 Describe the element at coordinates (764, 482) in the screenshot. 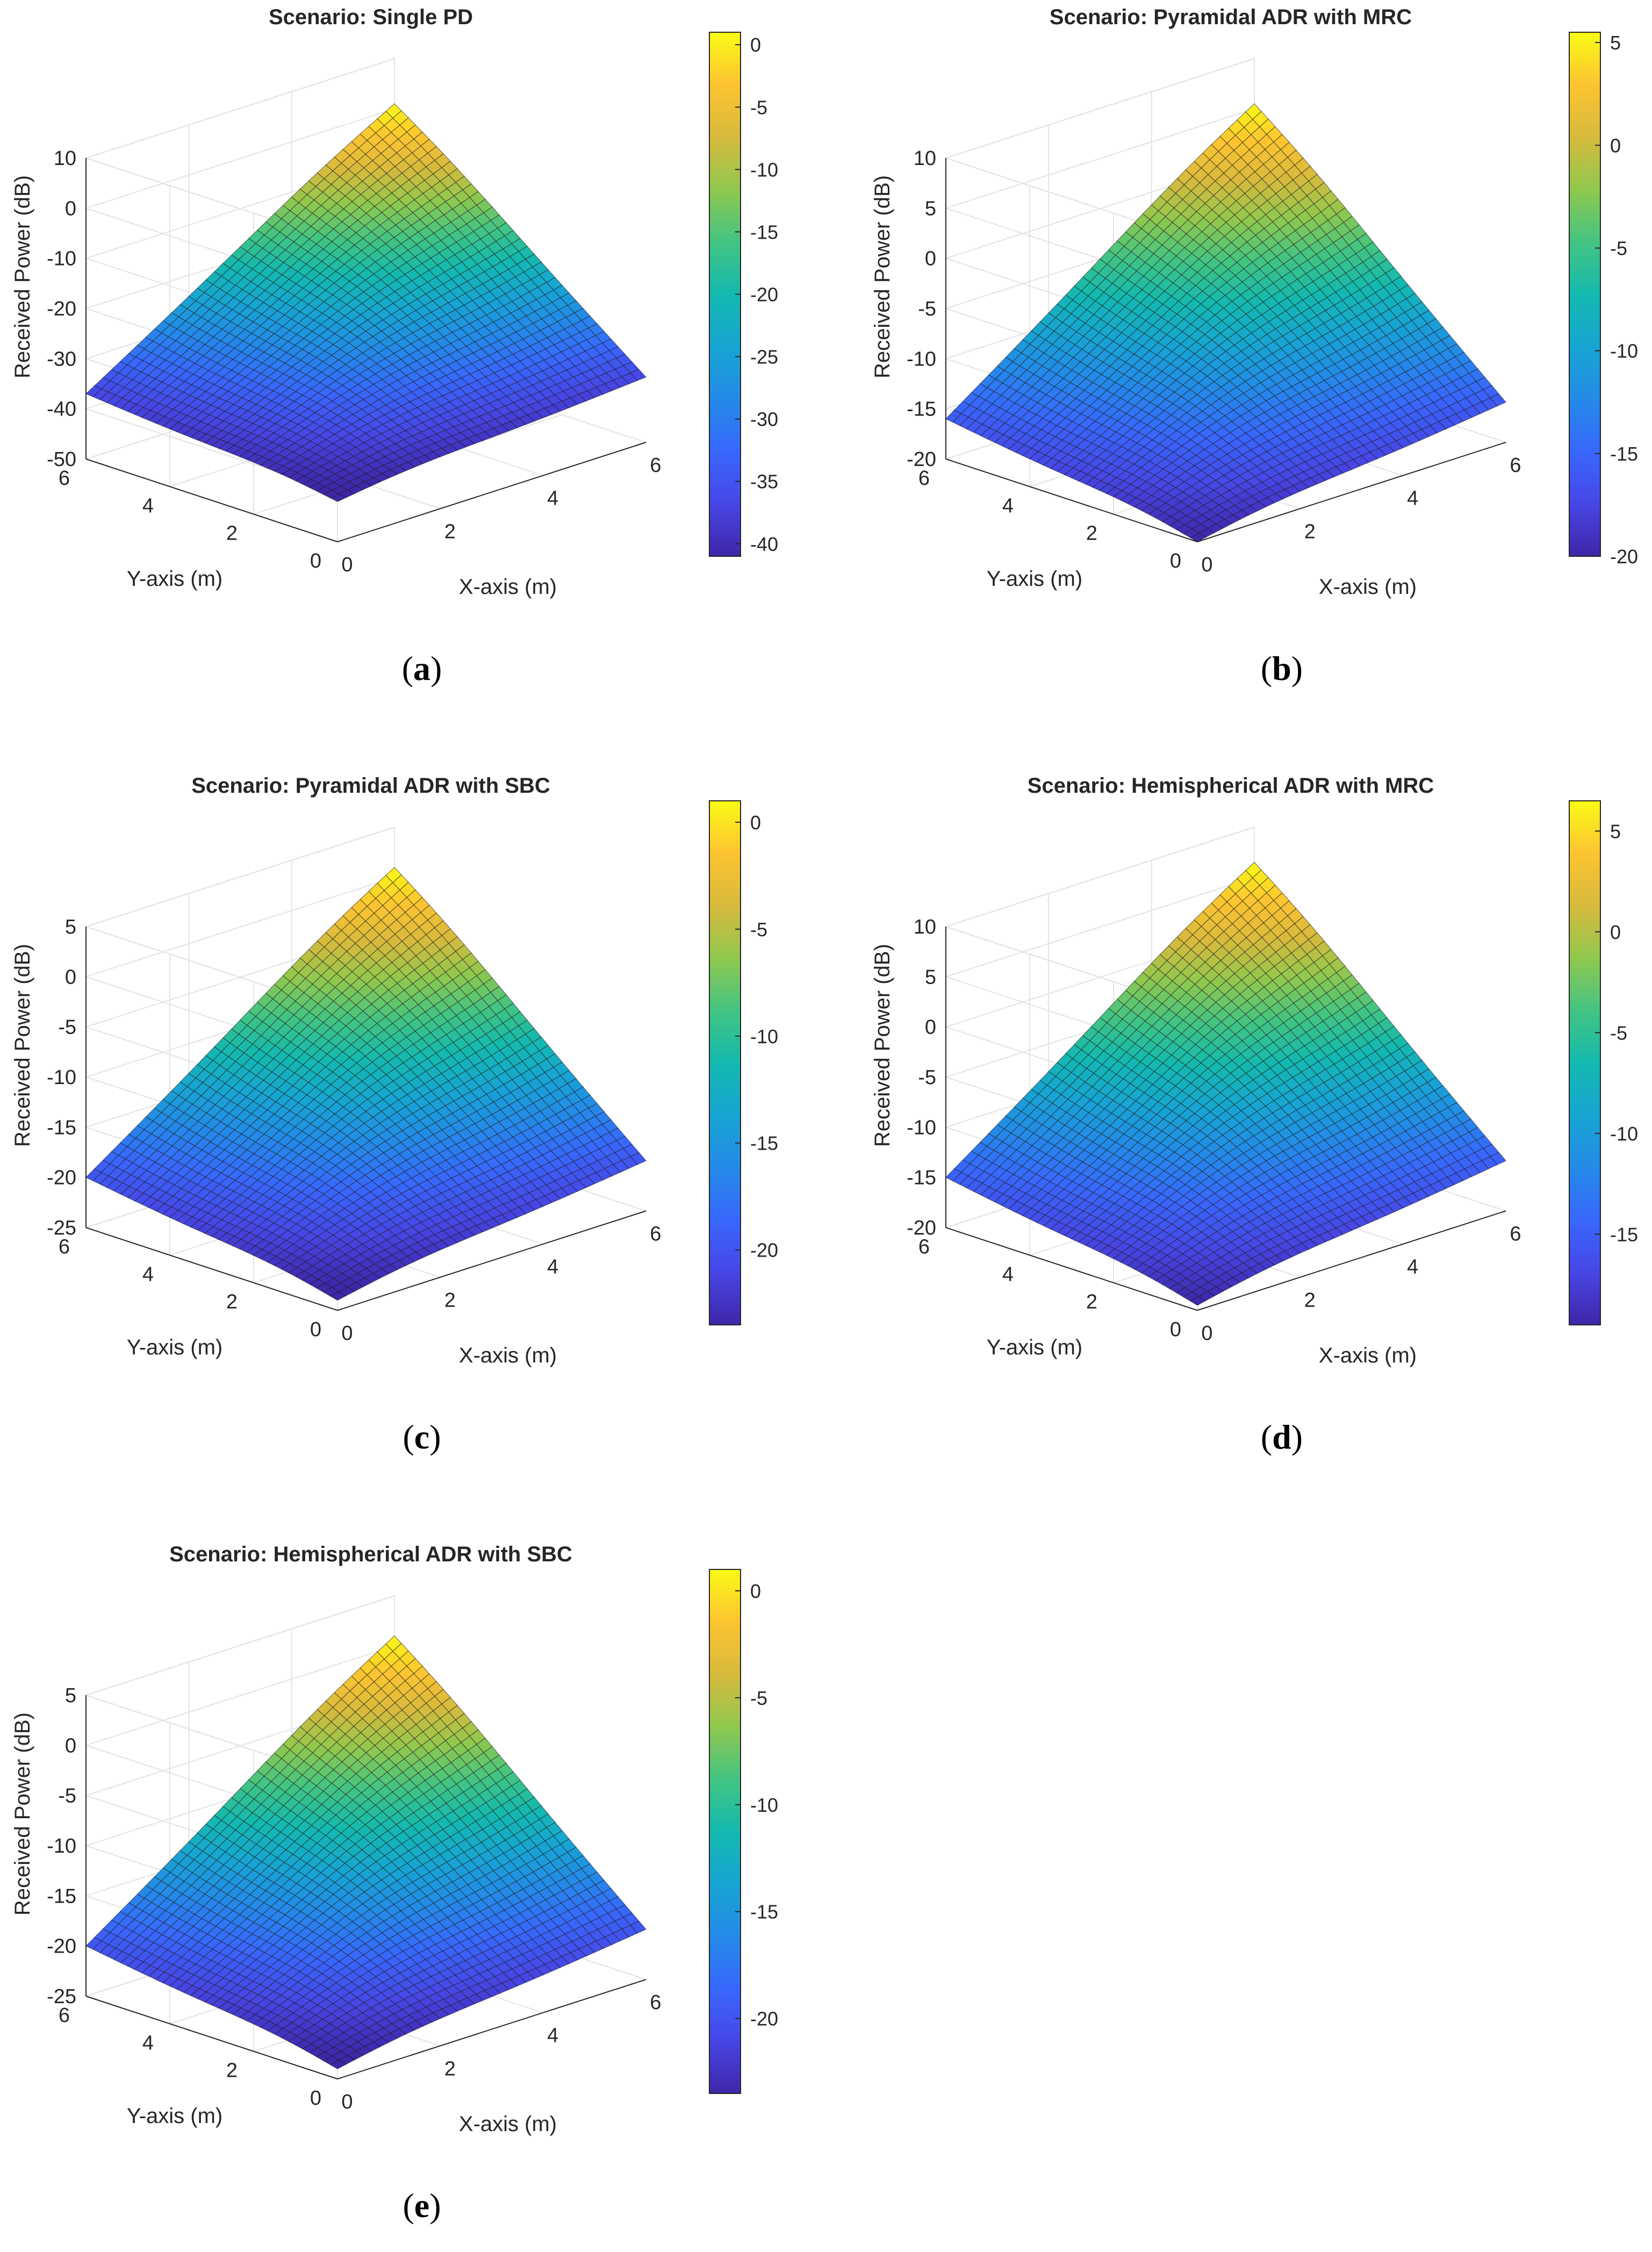

I see `colorbar-tick-label: -35` at that location.